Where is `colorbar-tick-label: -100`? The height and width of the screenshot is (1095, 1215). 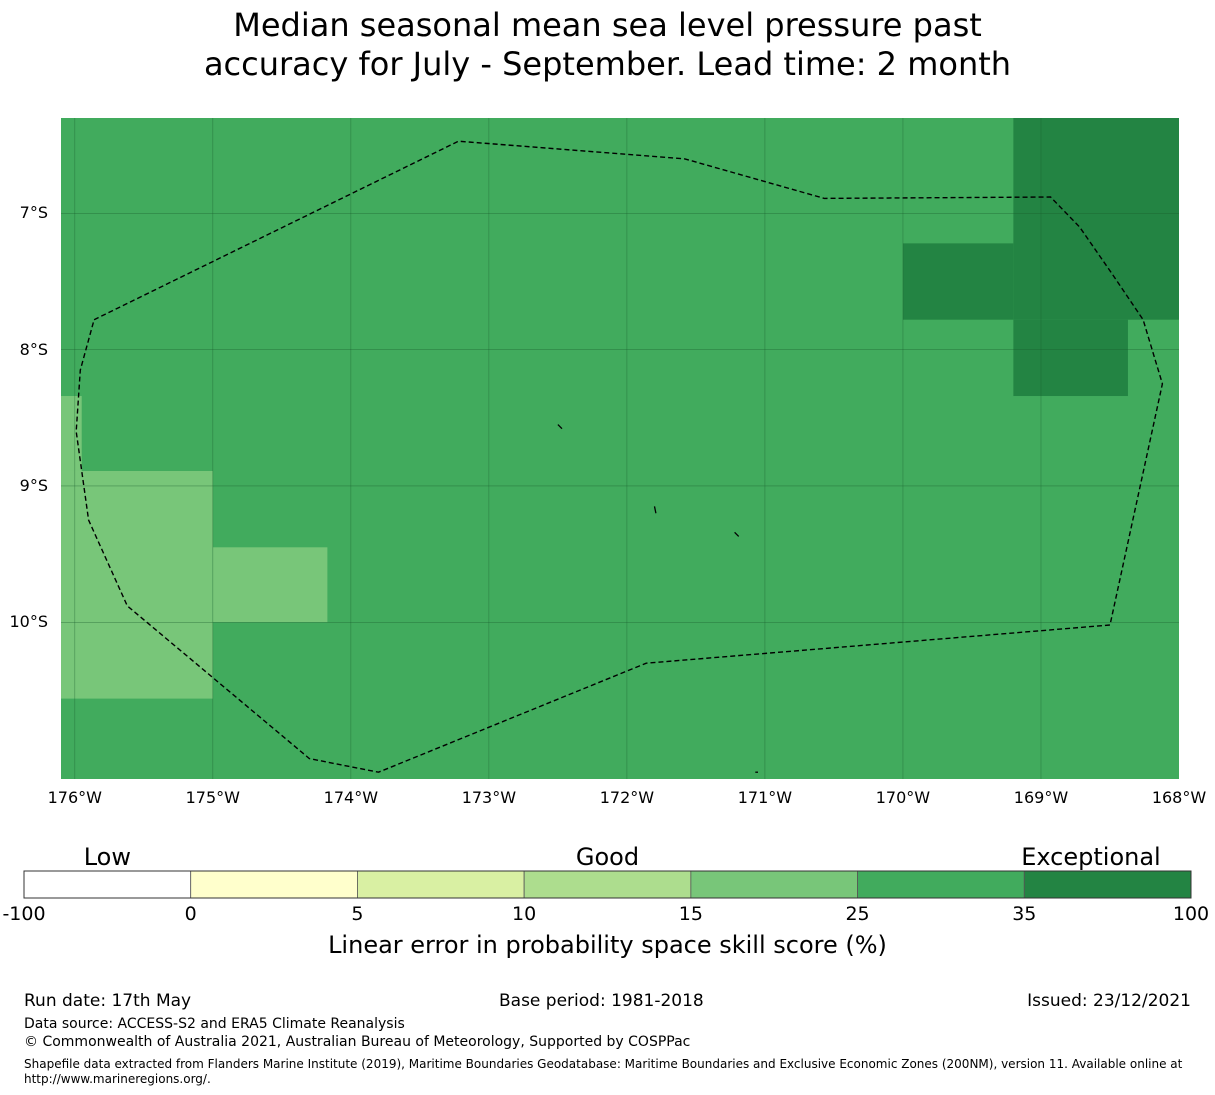 colorbar-tick-label: -100 is located at coordinates (24, 914).